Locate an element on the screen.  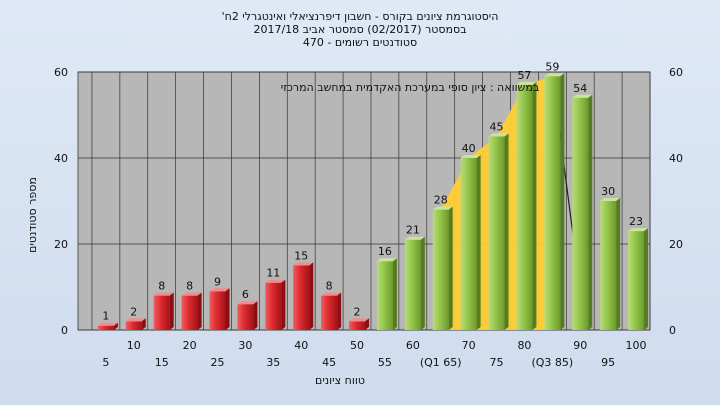
data-label: 1 is located at coordinates (105, 316).